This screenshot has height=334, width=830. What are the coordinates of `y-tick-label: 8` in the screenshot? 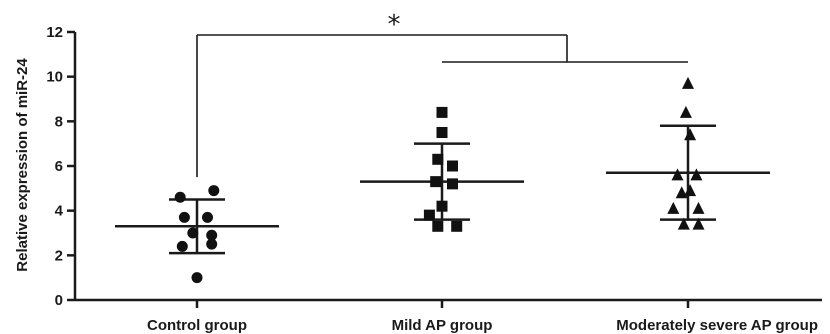 It's located at (59, 121).